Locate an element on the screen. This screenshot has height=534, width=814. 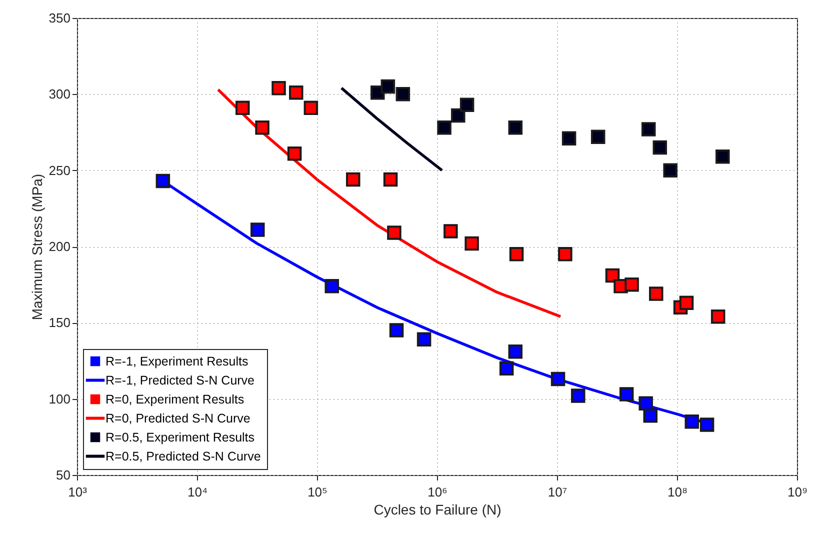
y-tick-label: 350 is located at coordinates (59, 18).